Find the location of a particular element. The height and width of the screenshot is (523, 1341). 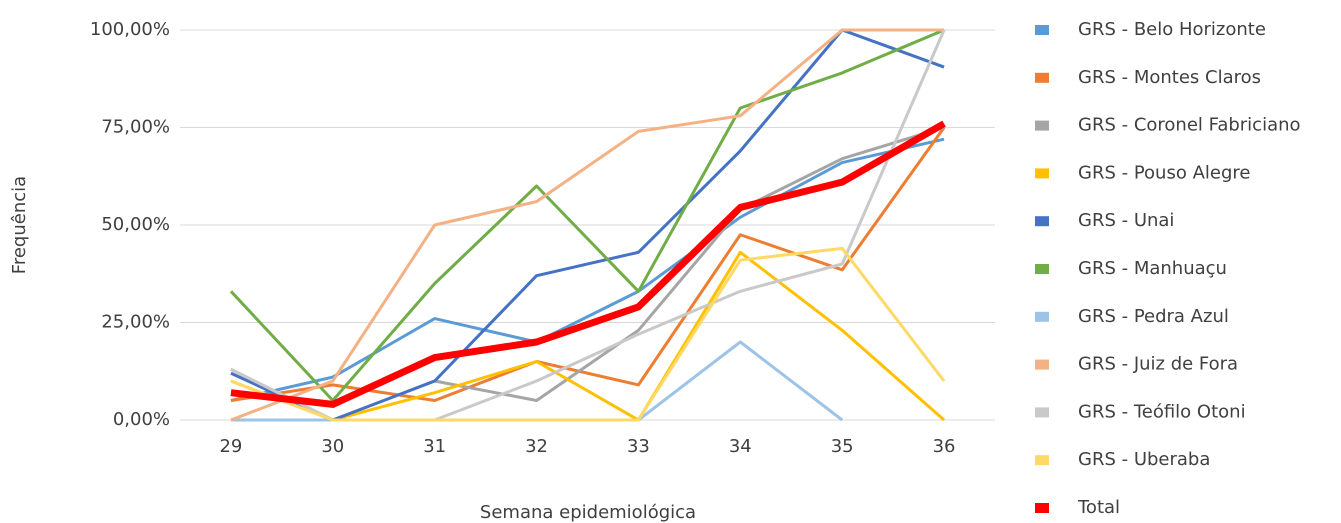

legend-label: GRS - Uberaba is located at coordinates (1144, 459).